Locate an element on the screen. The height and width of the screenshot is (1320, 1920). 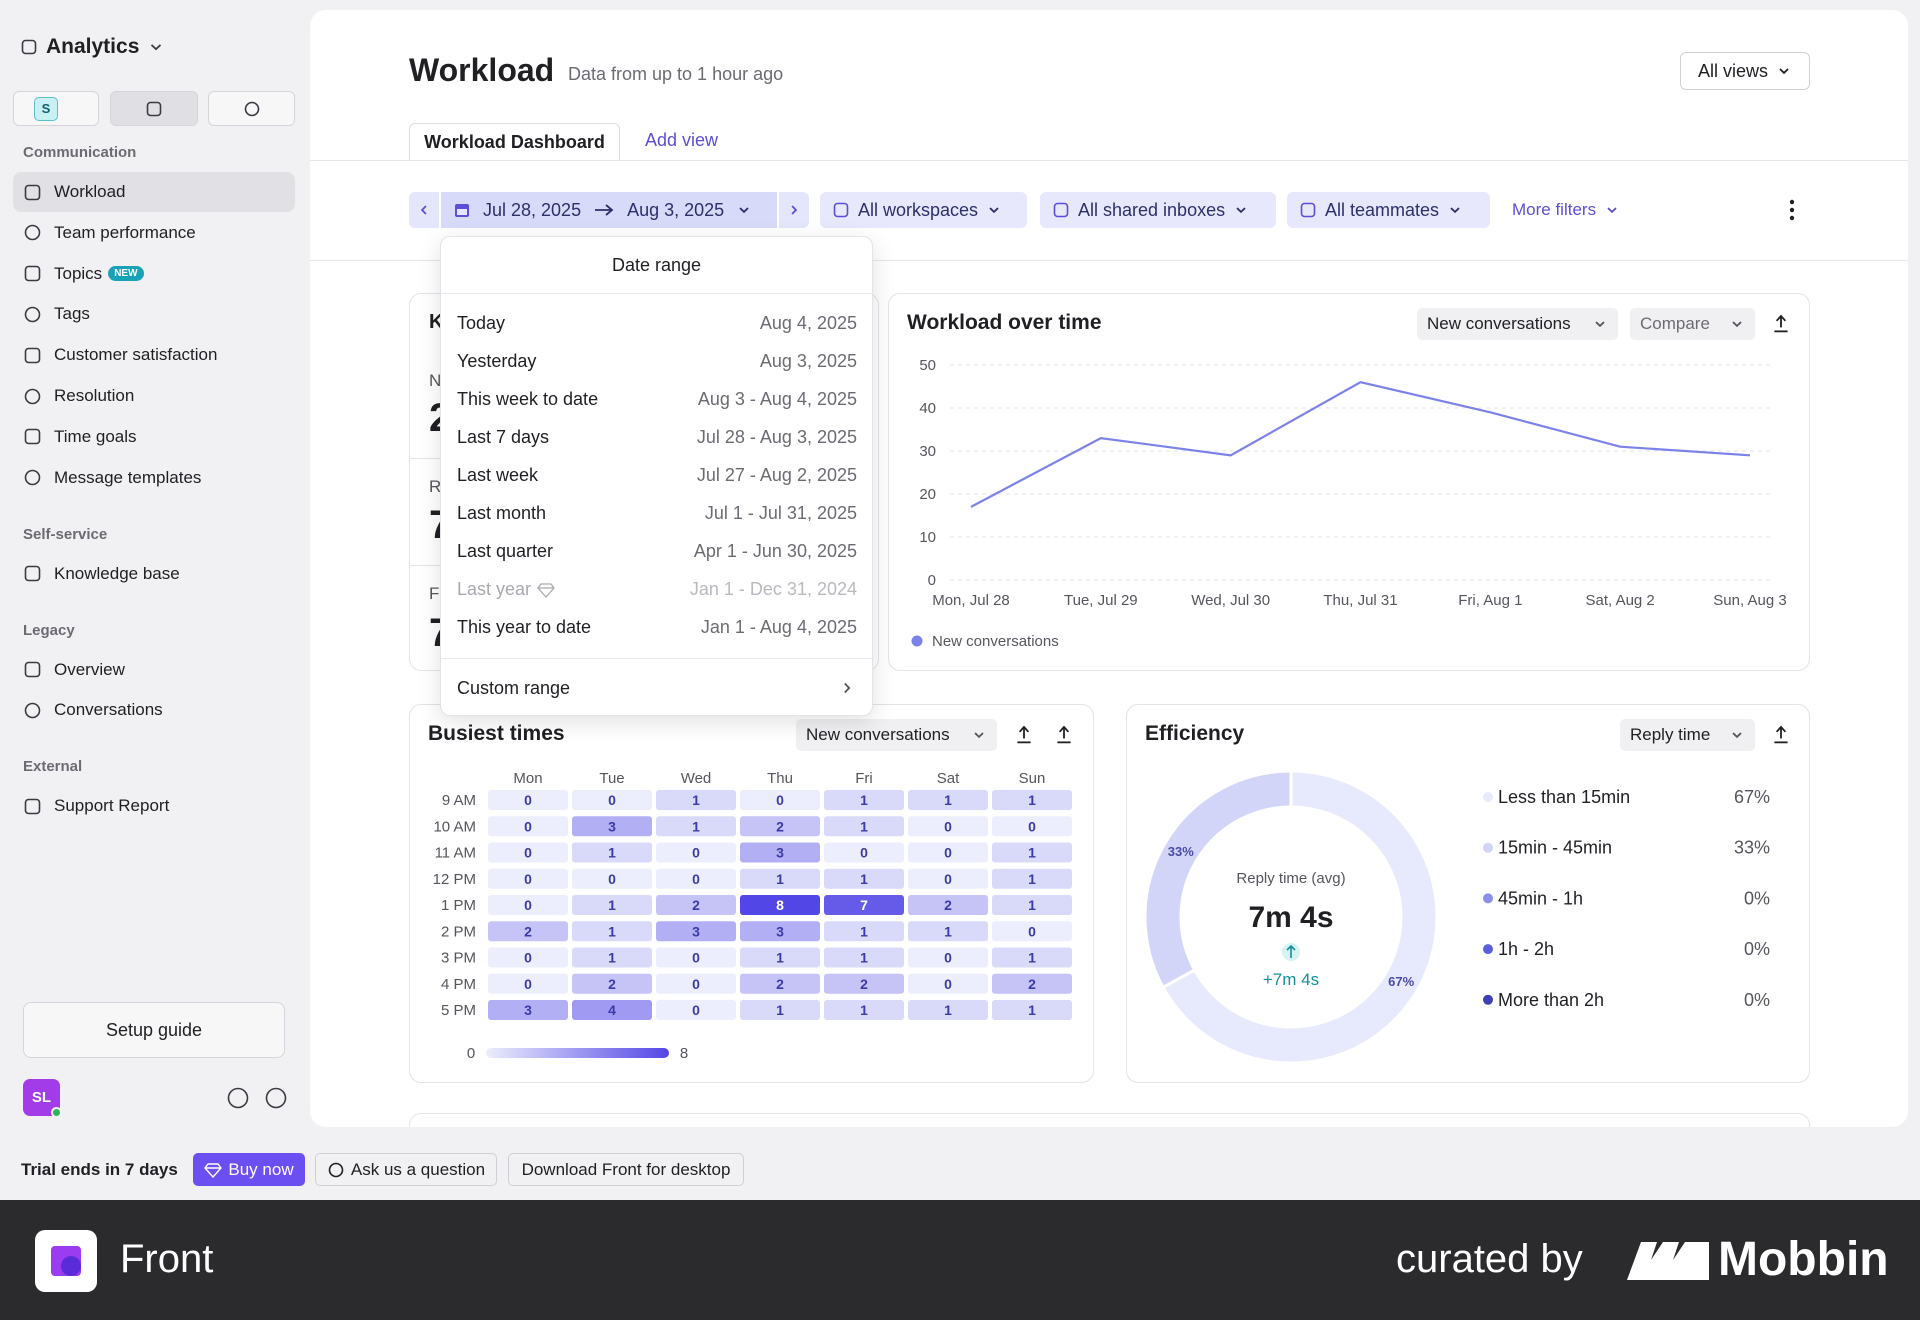
dot is located at coordinates (1792, 218).